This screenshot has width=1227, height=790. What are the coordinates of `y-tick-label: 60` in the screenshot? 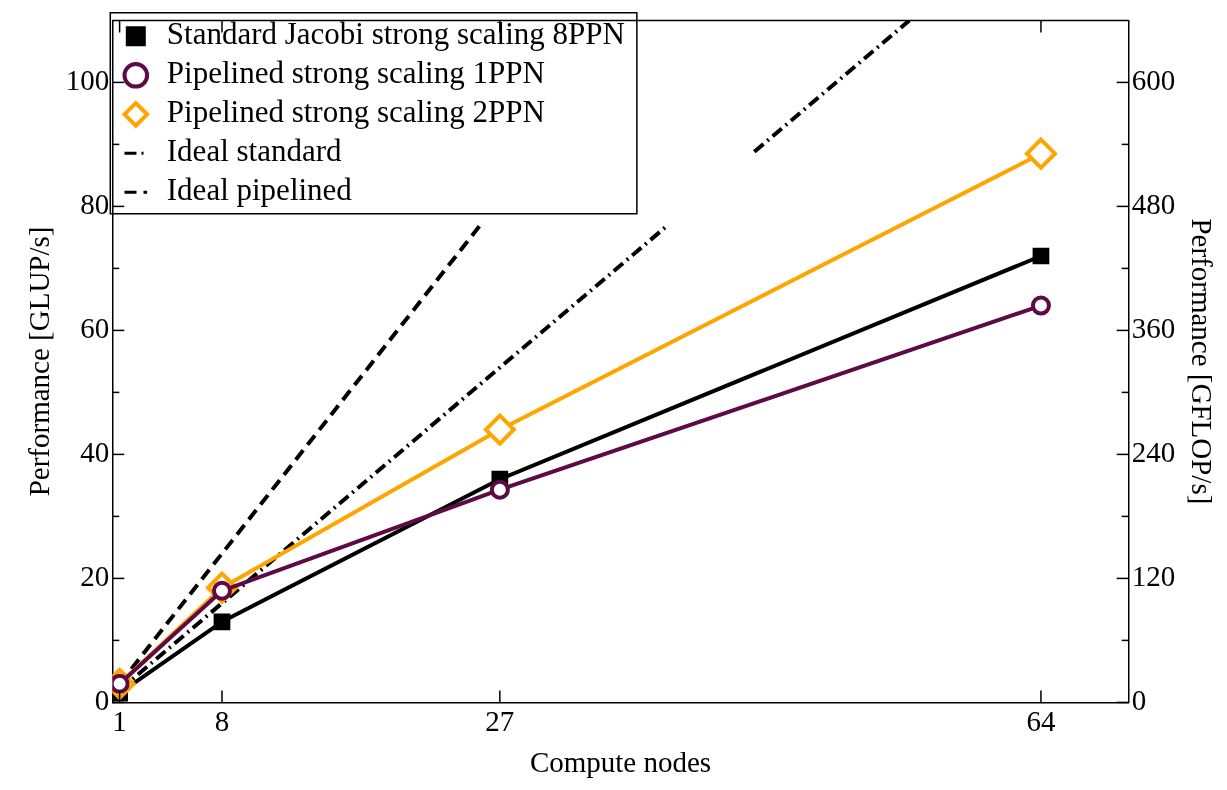 It's located at (95, 328).